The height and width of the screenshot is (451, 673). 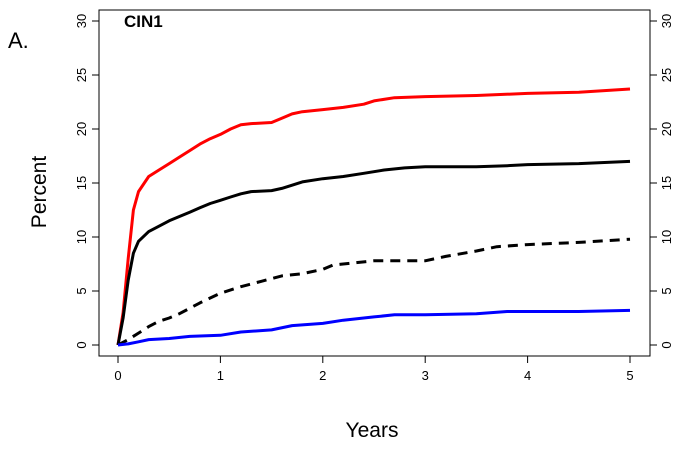 I want to click on y-tick-label-left: 20, so click(x=81, y=129).